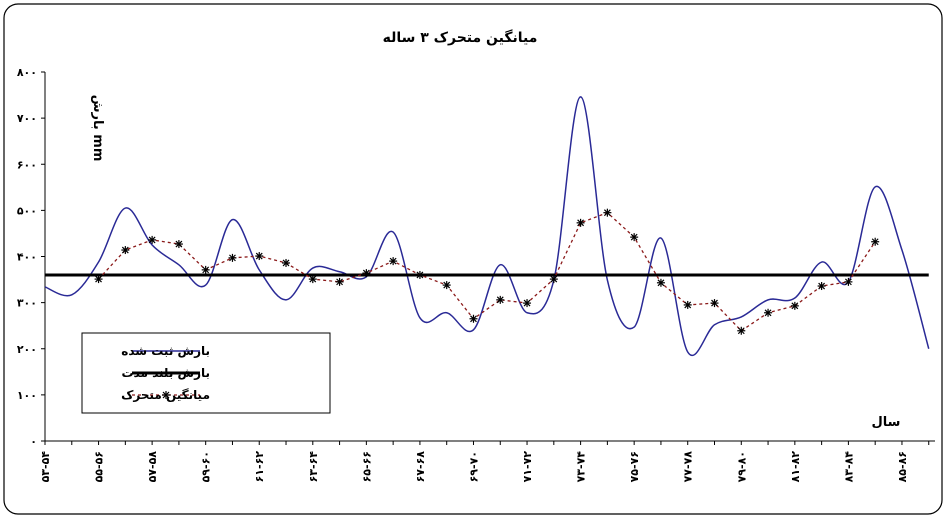 This screenshot has height=519, width=947. Describe the element at coordinates (460, 37) in the screenshot. I see `chart-title: میانگین متحرک ۳ ساله` at that location.